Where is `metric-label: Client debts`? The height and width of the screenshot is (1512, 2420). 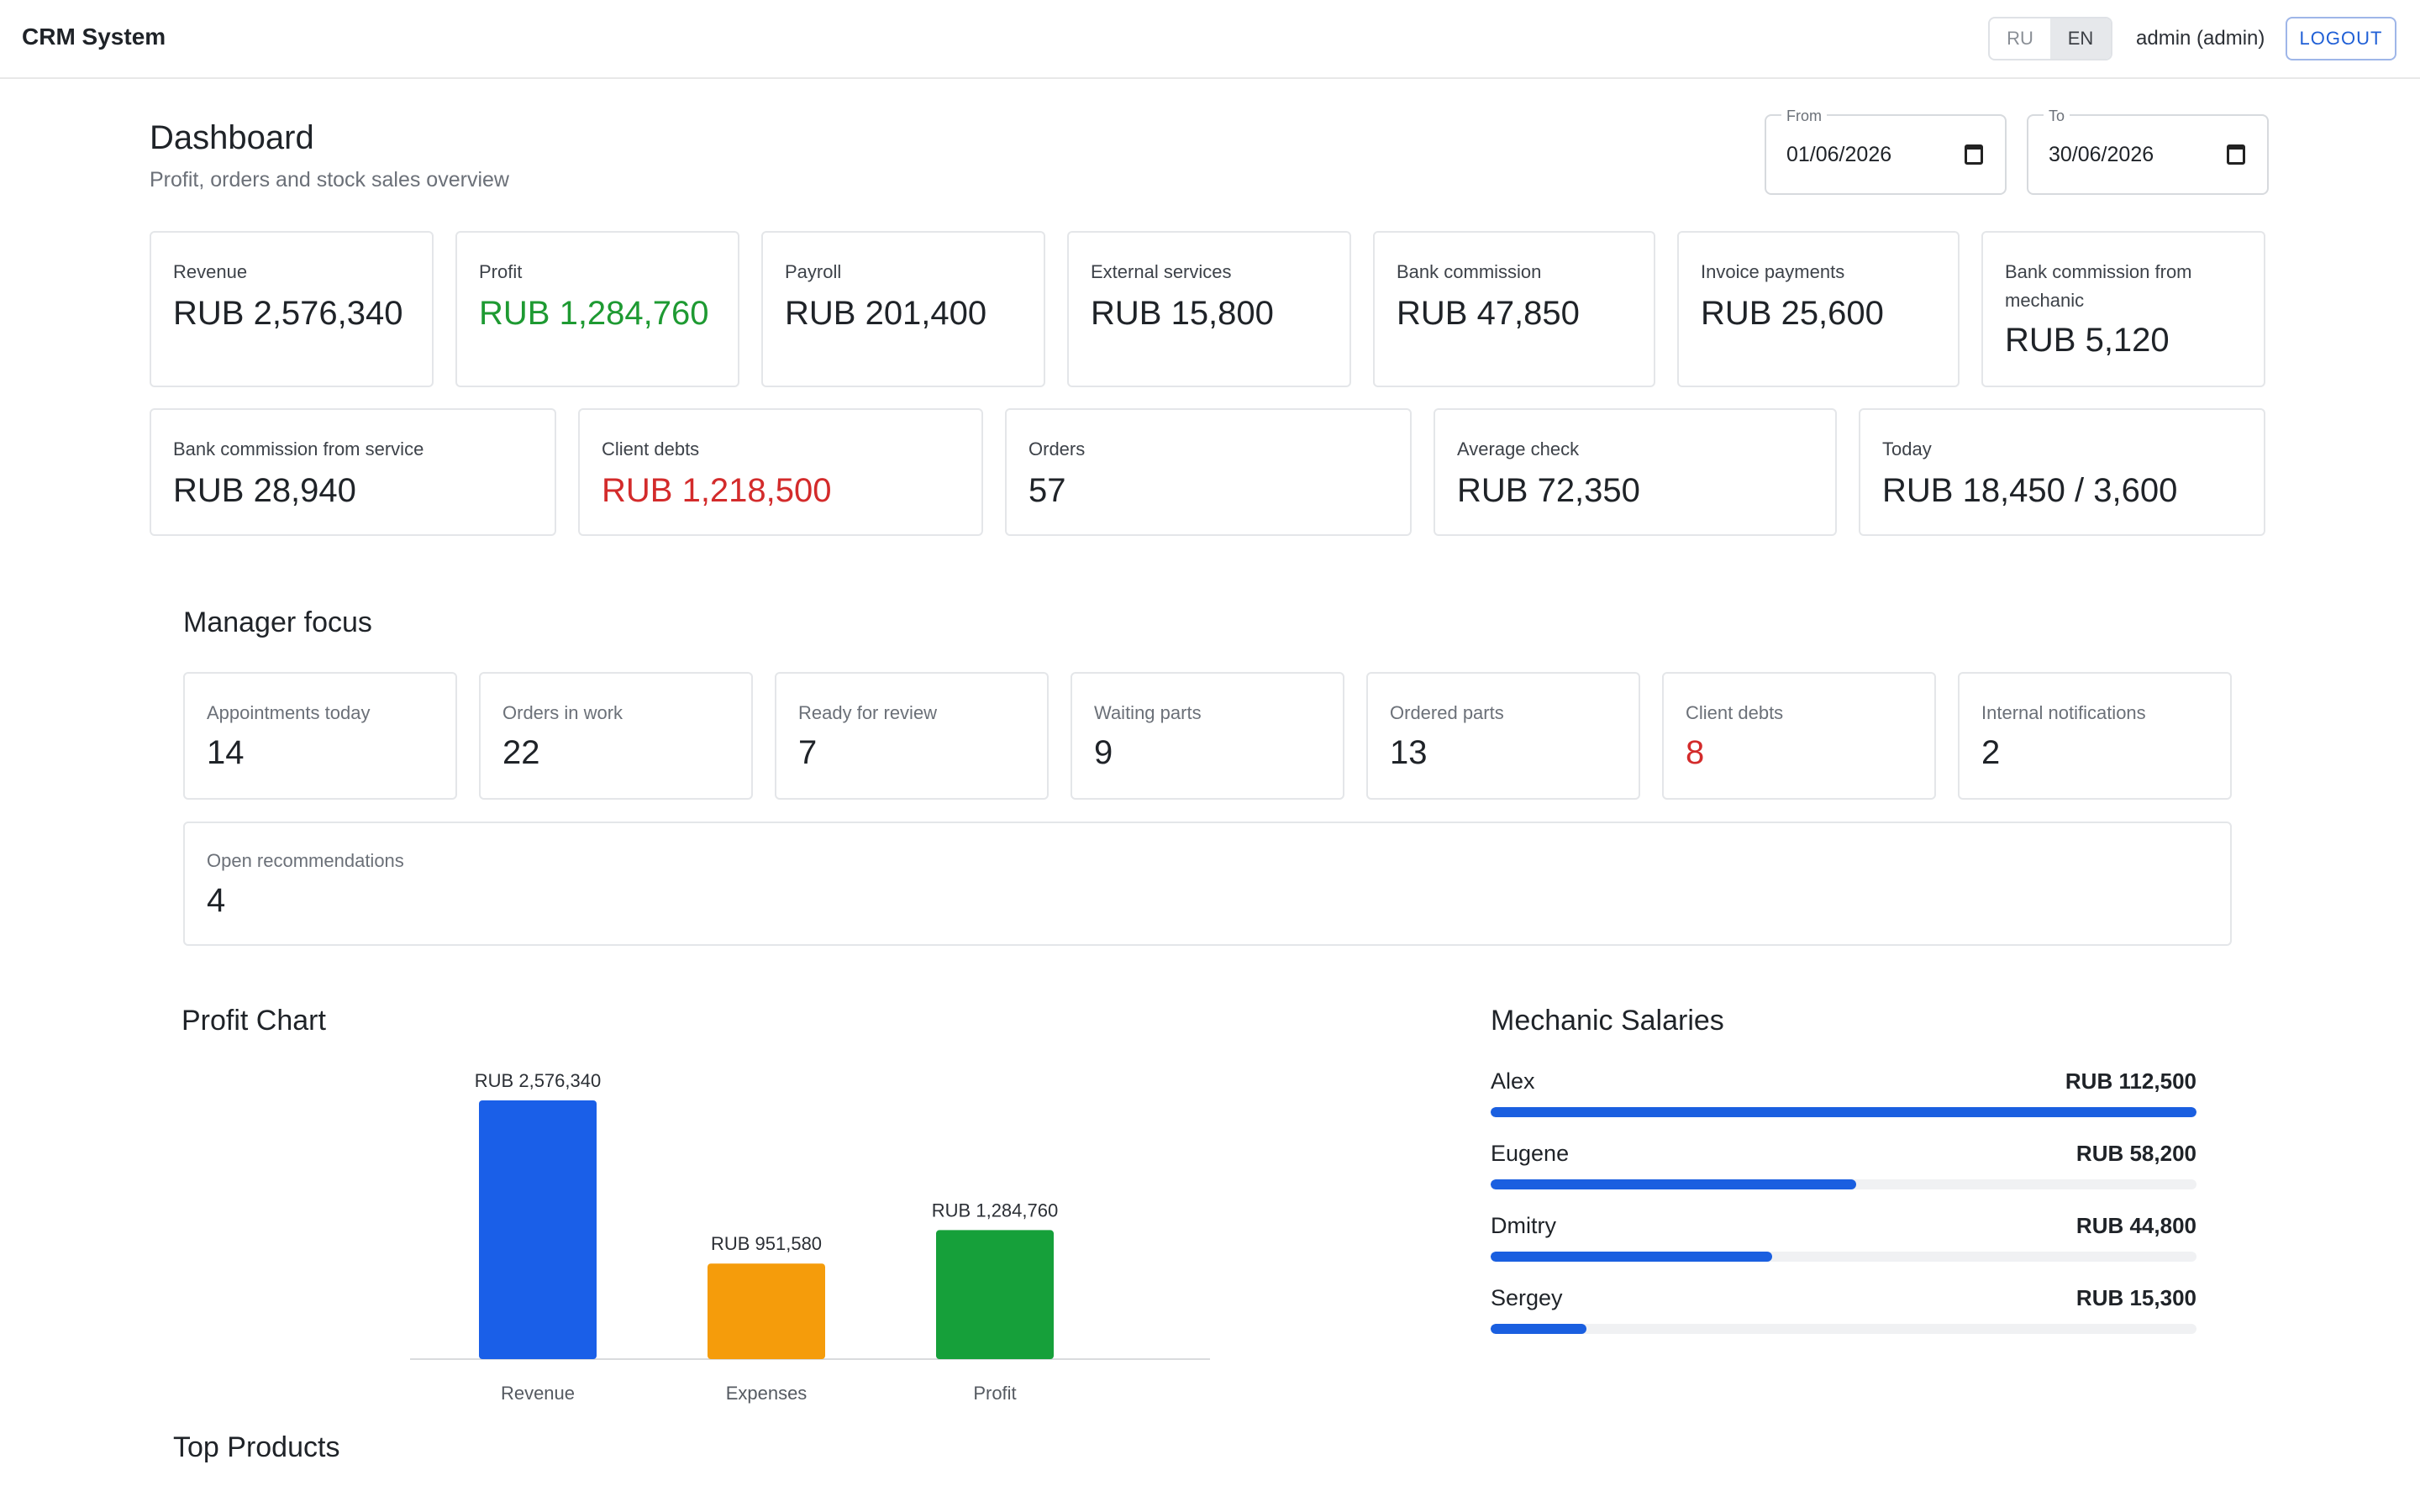 metric-label: Client debts is located at coordinates (651, 448).